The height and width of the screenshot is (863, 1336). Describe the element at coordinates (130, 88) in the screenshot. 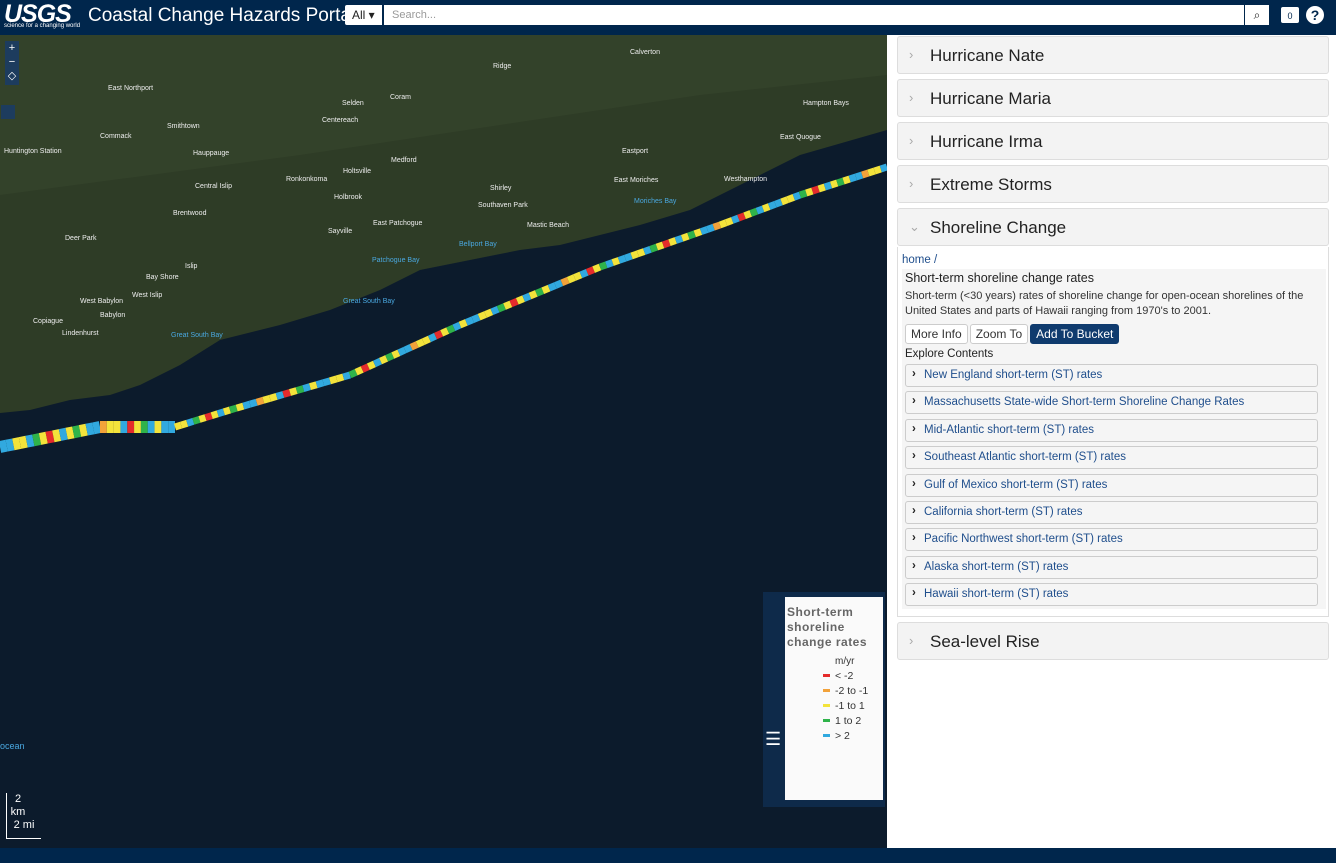

I see `place-label: East Northport` at that location.